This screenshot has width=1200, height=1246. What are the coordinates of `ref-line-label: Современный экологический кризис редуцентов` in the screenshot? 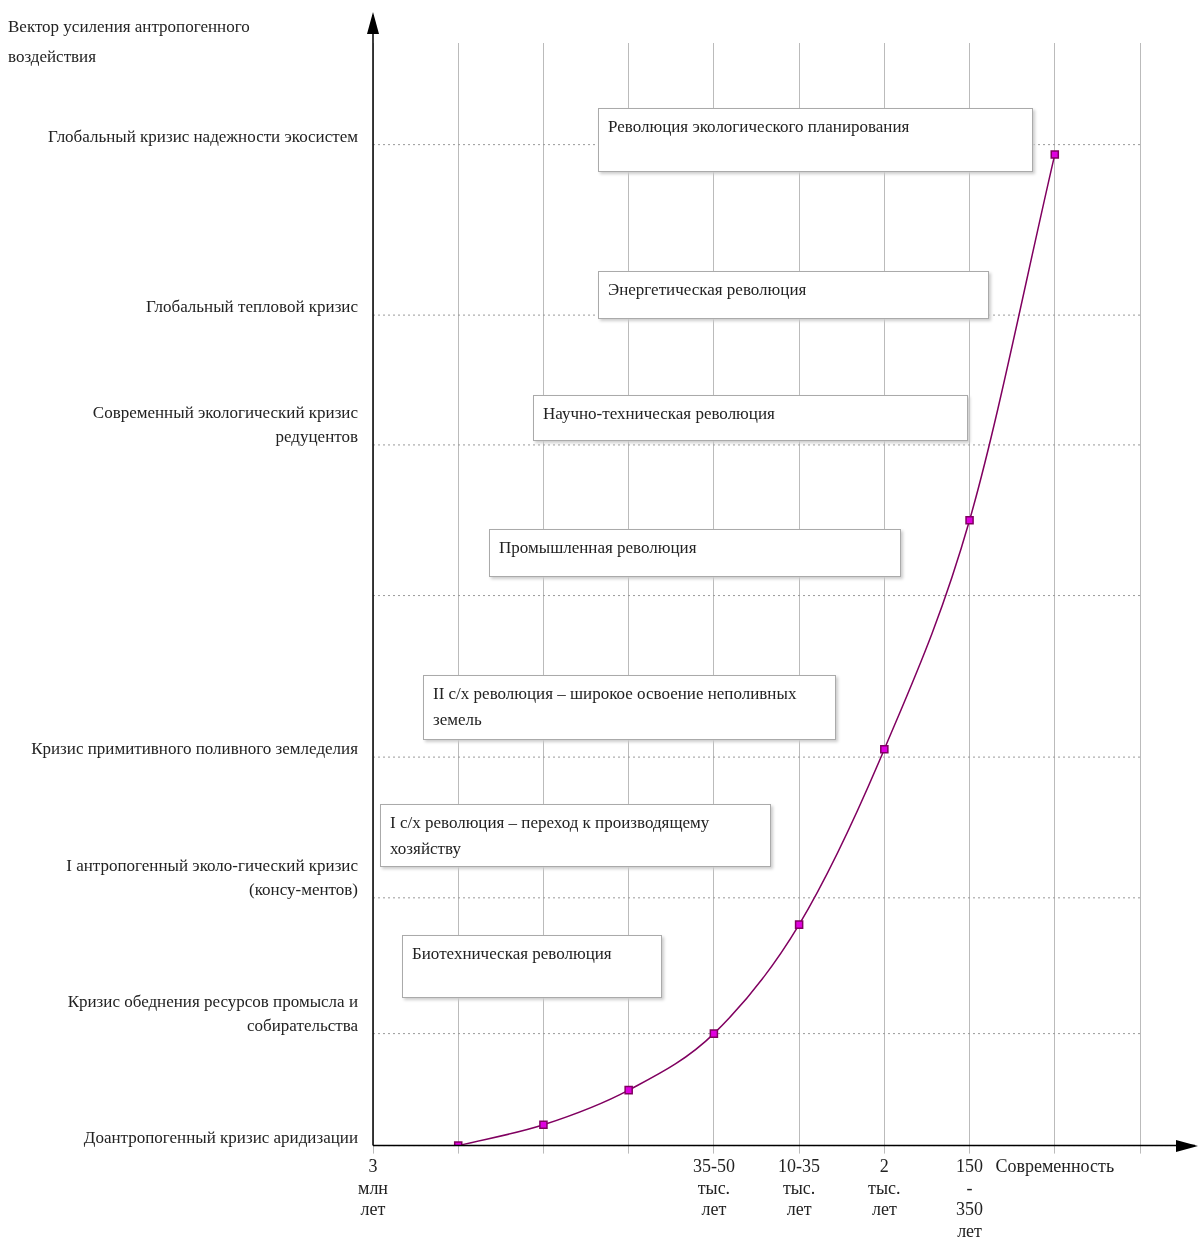 It's located at (224, 424).